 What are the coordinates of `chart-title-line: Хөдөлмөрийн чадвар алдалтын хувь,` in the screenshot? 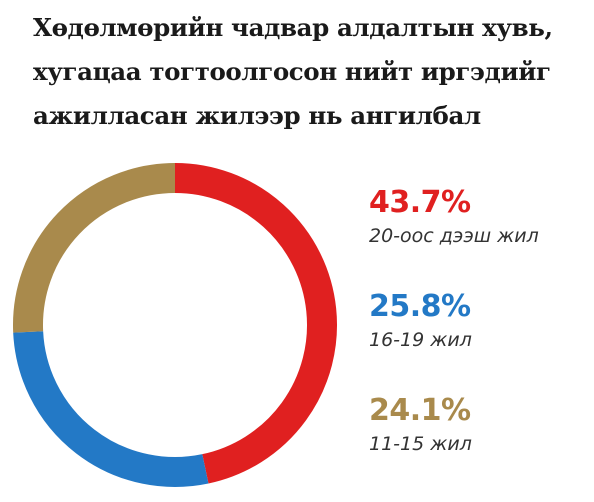 It's located at (293, 27).